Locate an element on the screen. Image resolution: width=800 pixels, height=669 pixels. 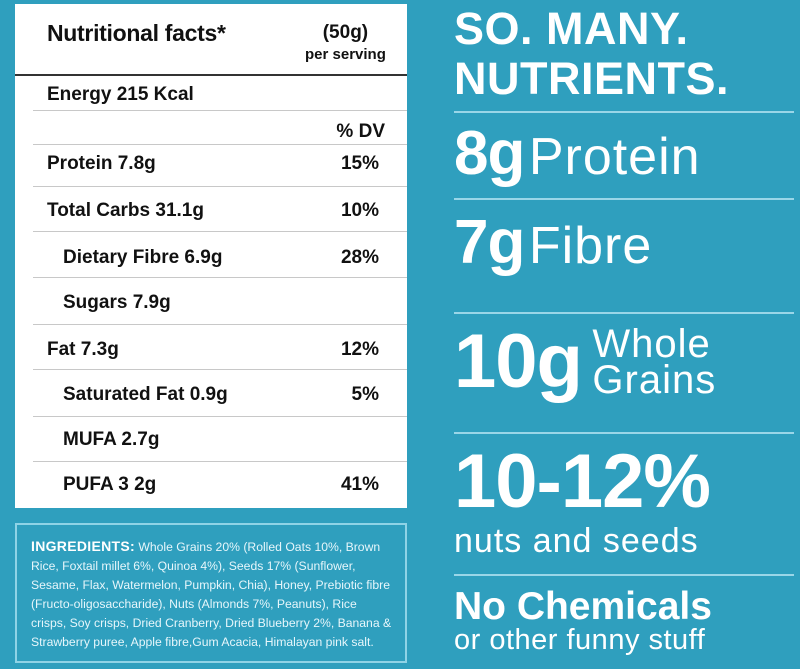
energy-label: Energy 215 Kcal is located at coordinates (120, 94).